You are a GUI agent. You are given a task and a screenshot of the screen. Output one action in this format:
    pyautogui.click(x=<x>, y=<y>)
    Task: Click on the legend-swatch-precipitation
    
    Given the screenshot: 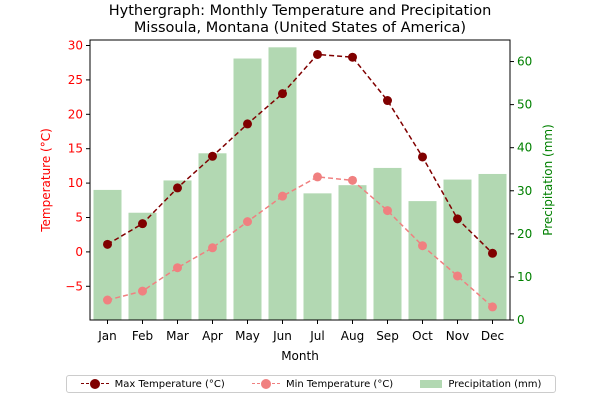 What is the action you would take?
    pyautogui.click(x=431, y=384)
    